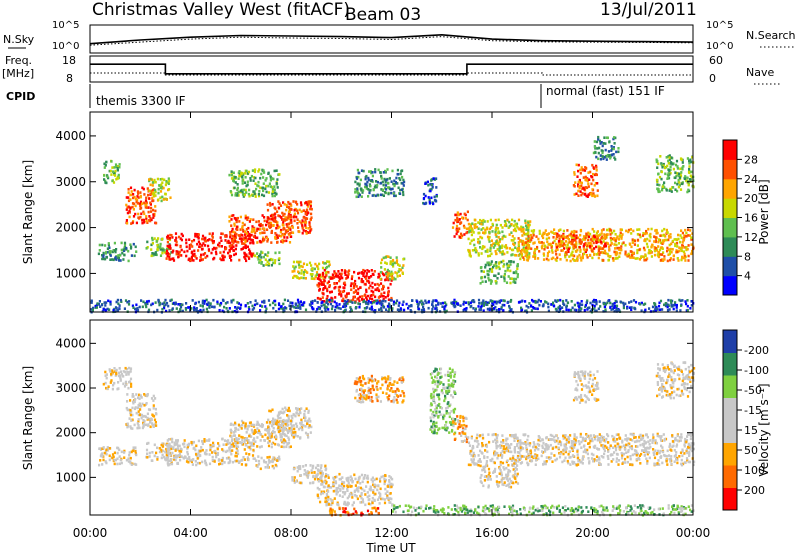 Image resolution: width=800 pixels, height=554 pixels. Describe the element at coordinates (740, 217) in the screenshot. I see `power-colorbar: 28 24 20 16 12 8 4` at that location.